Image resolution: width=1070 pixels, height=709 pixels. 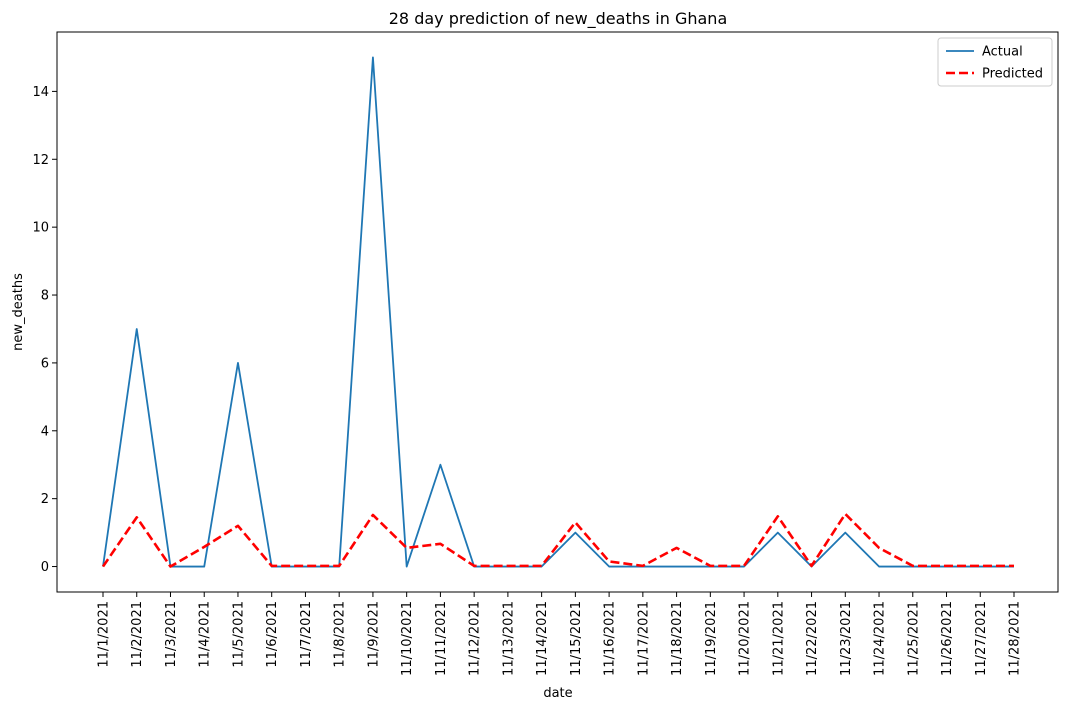 What do you see at coordinates (45, 363) in the screenshot?
I see `y-tick-label: 6` at bounding box center [45, 363].